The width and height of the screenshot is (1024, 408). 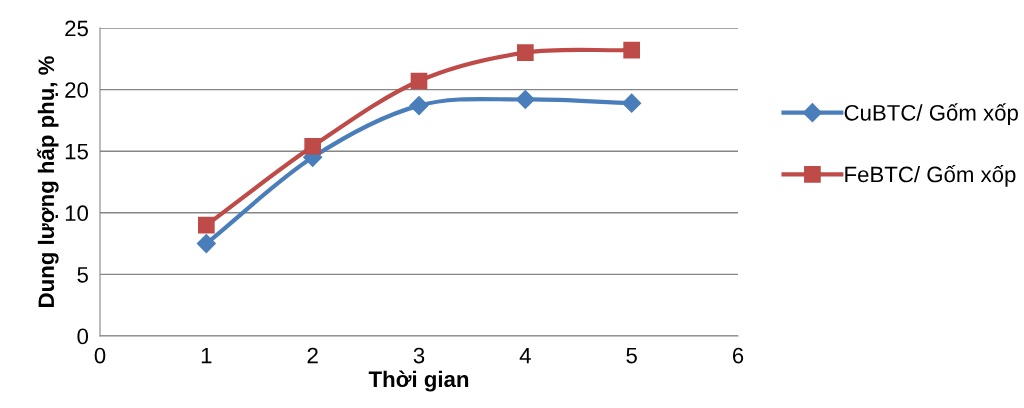 I want to click on y-tick-label: 10, so click(x=77, y=213).